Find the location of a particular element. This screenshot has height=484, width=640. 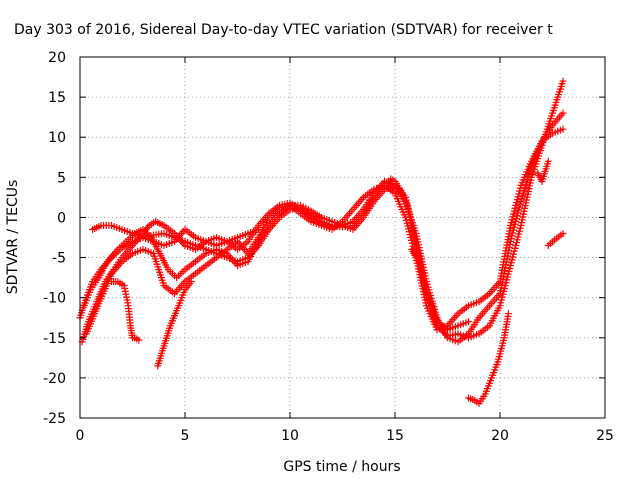

x-tick-label: 5 is located at coordinates (185, 436).